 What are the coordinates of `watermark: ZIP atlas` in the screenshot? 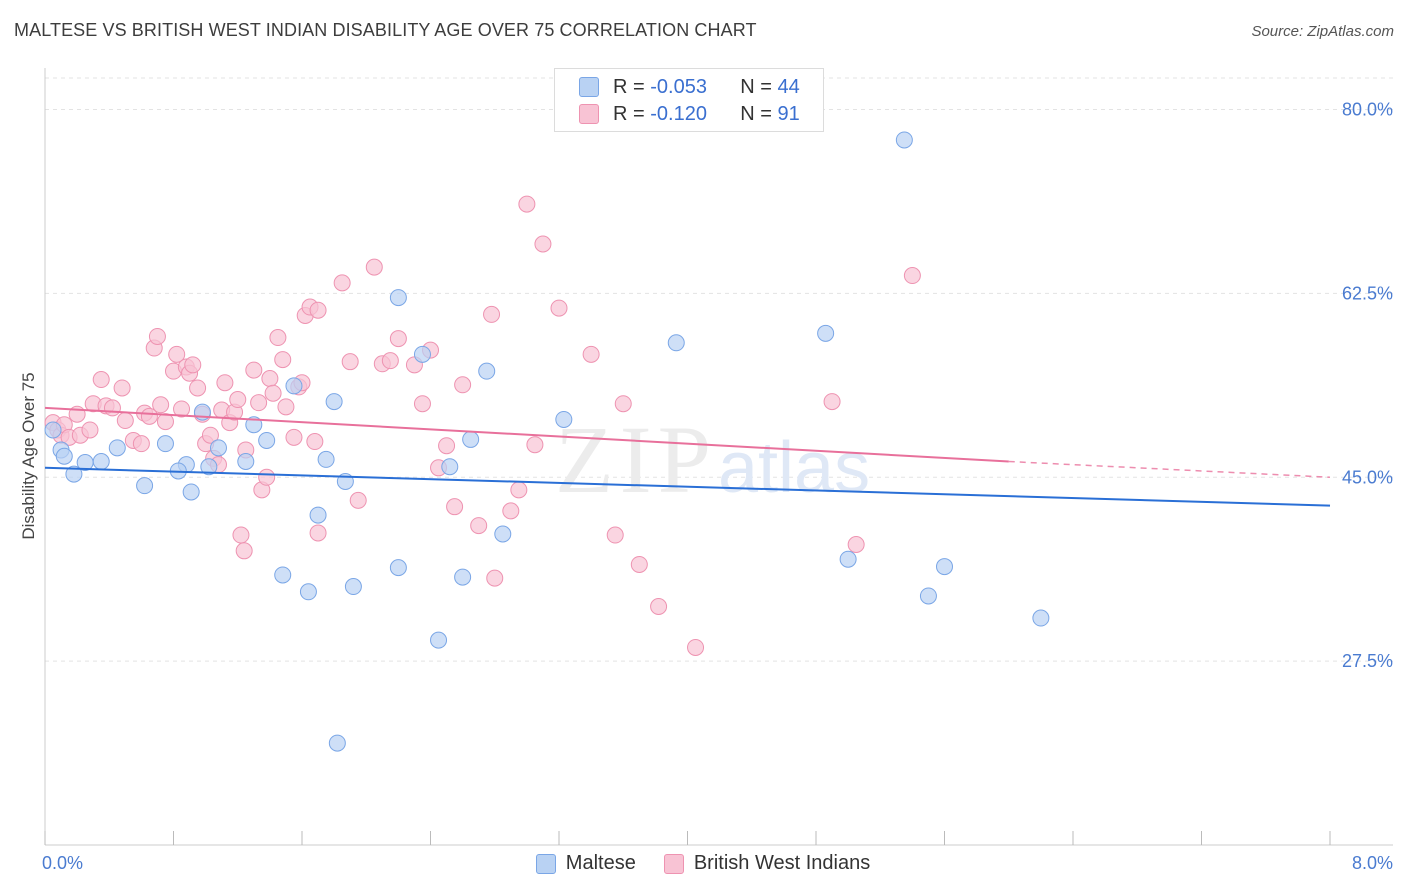 It's located at (712, 459).